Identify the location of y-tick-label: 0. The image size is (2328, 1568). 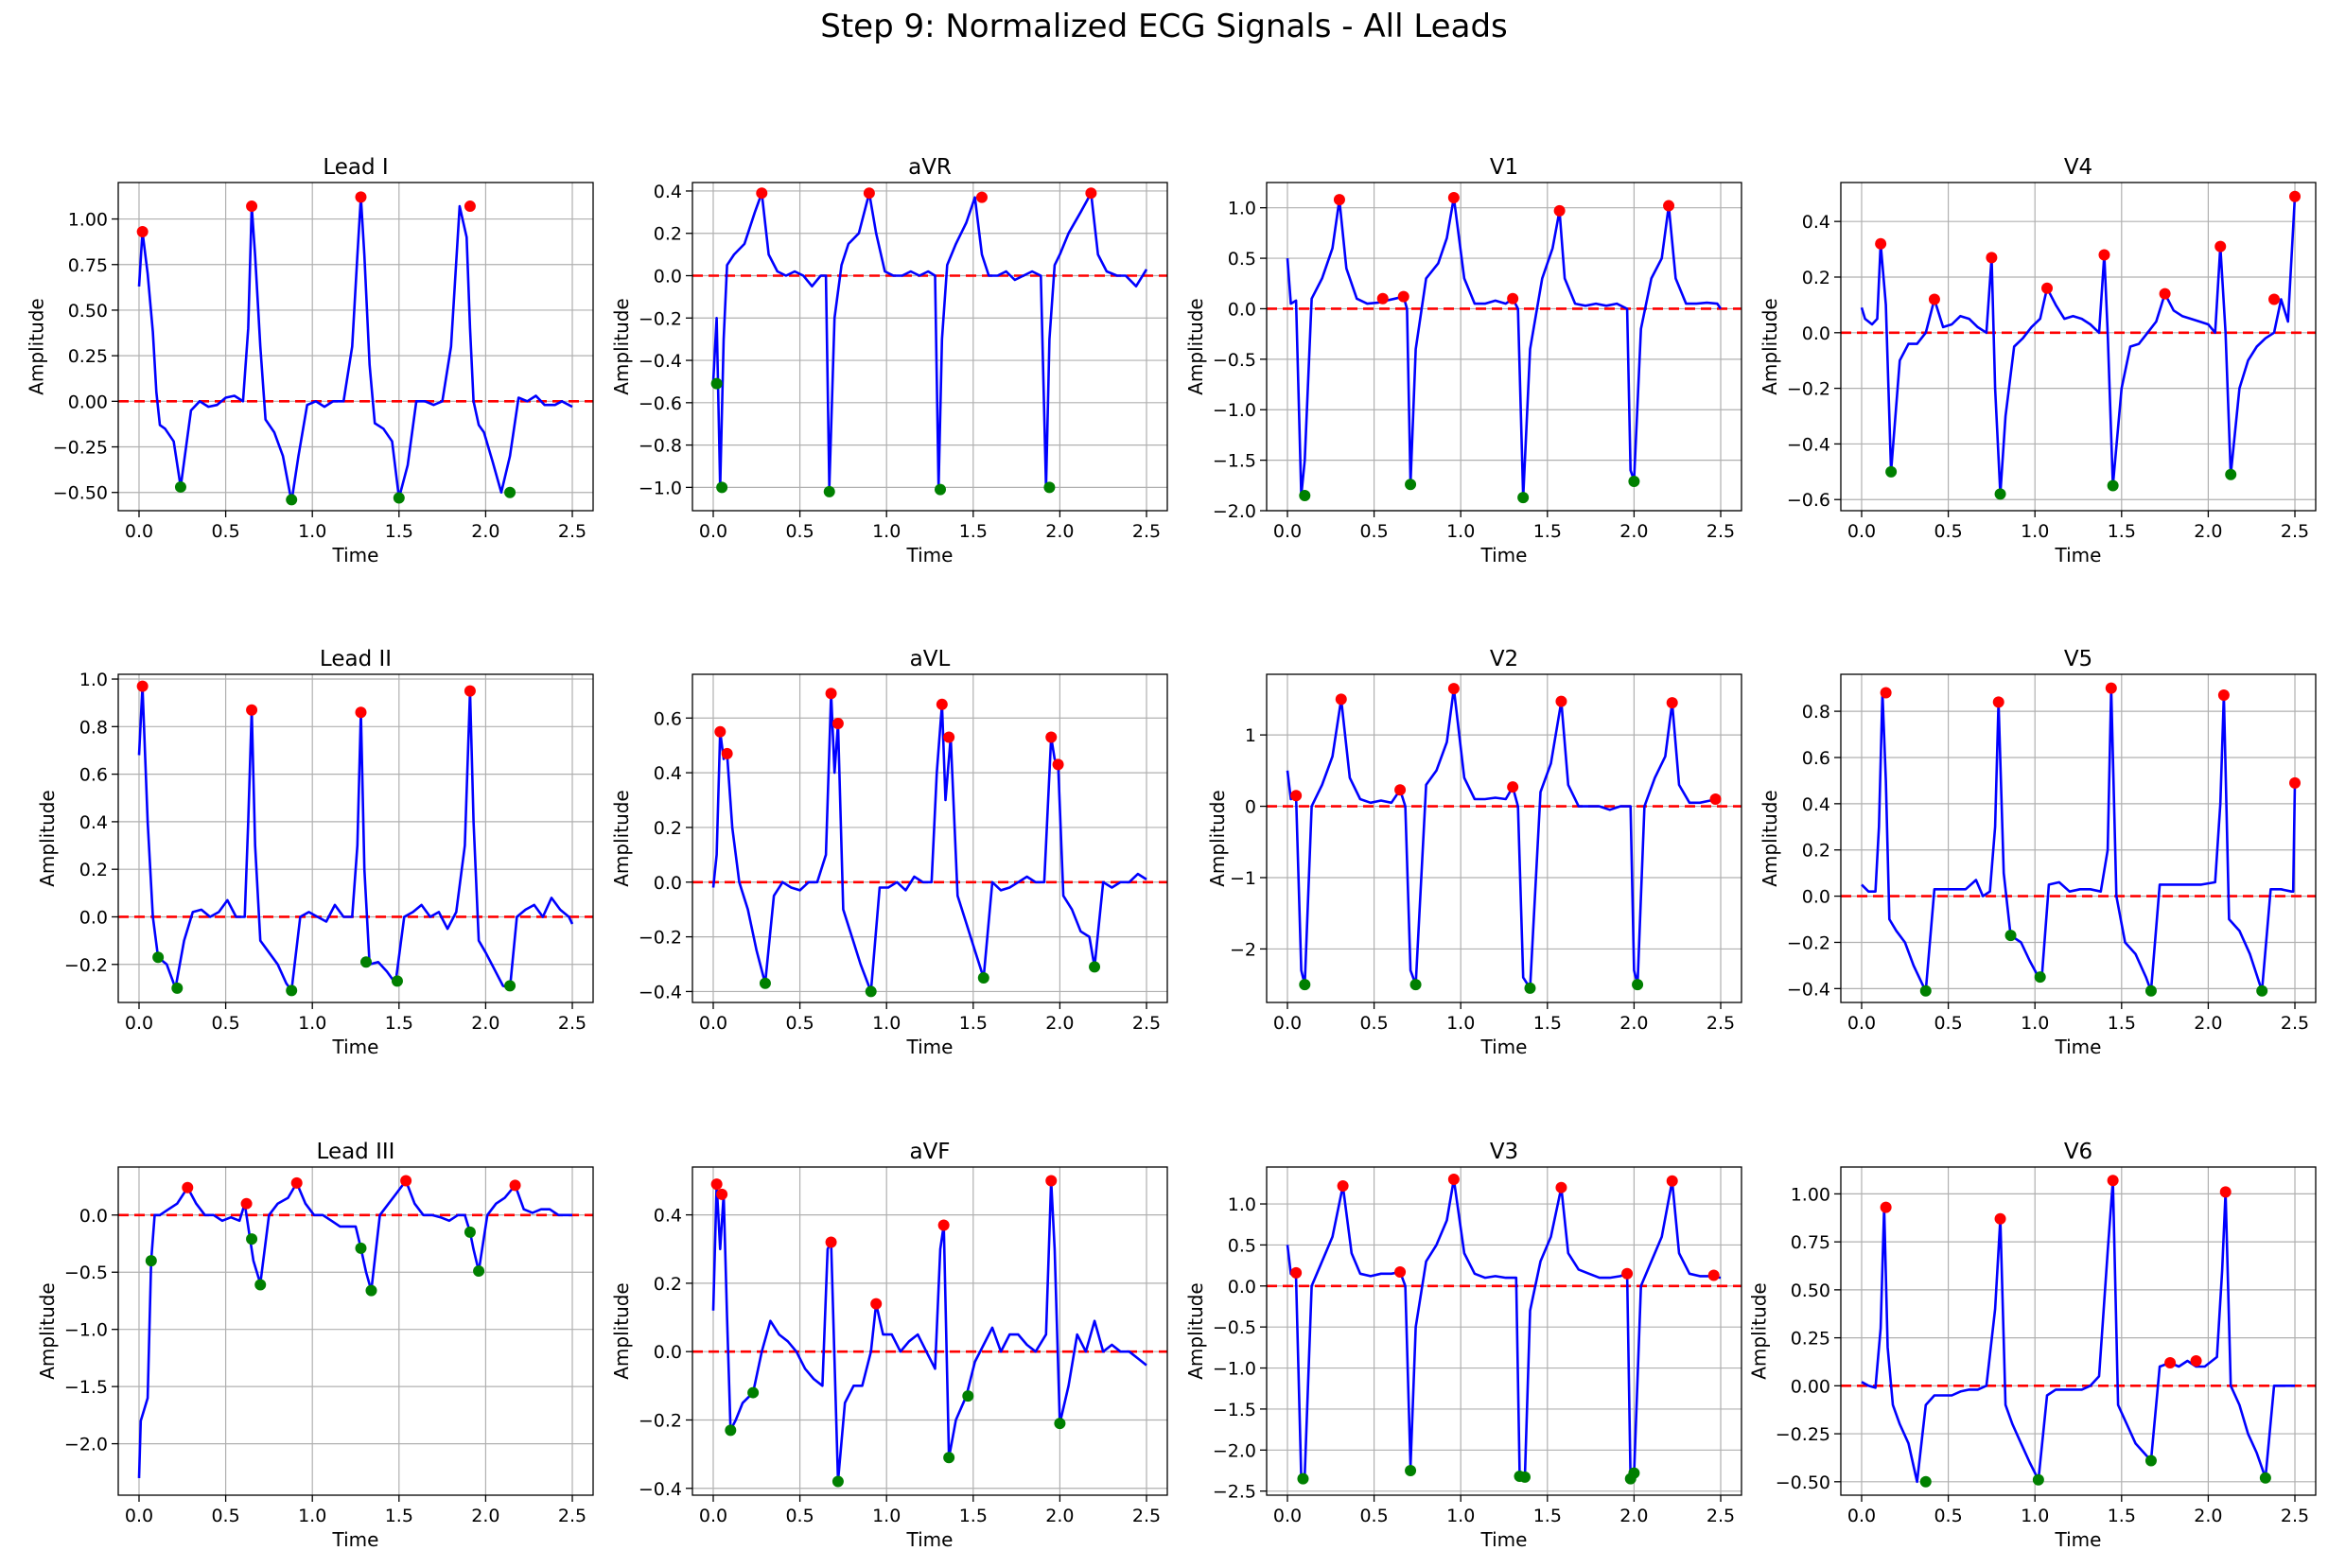
(1250, 808).